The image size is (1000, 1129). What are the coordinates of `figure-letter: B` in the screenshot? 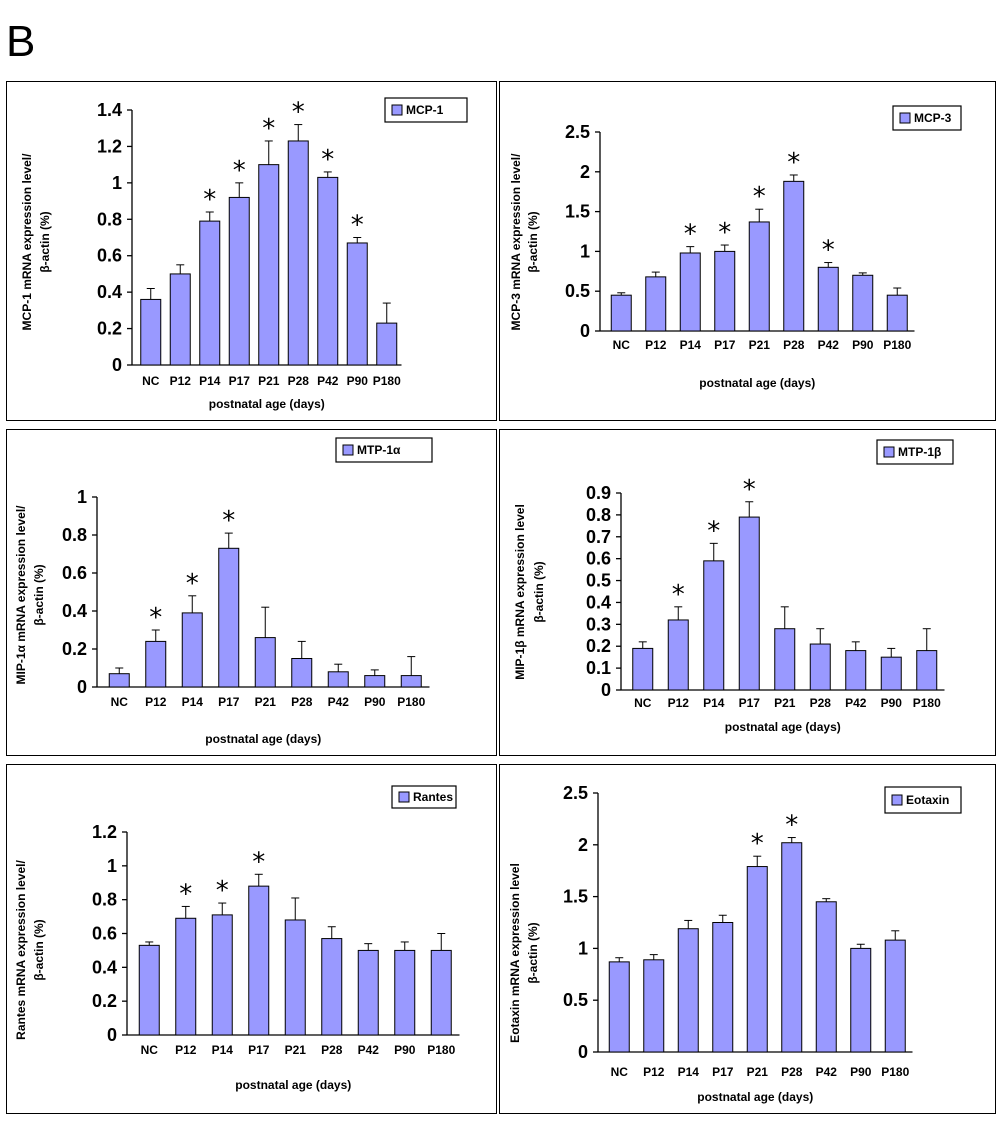 It's located at (21, 41).